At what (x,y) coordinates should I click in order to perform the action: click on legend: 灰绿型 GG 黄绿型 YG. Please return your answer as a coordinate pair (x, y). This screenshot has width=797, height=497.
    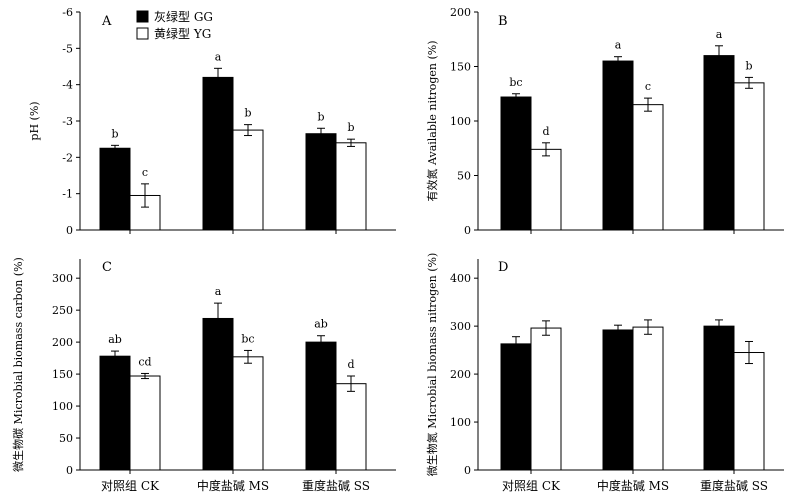
    Looking at the image, I should click on (174, 25).